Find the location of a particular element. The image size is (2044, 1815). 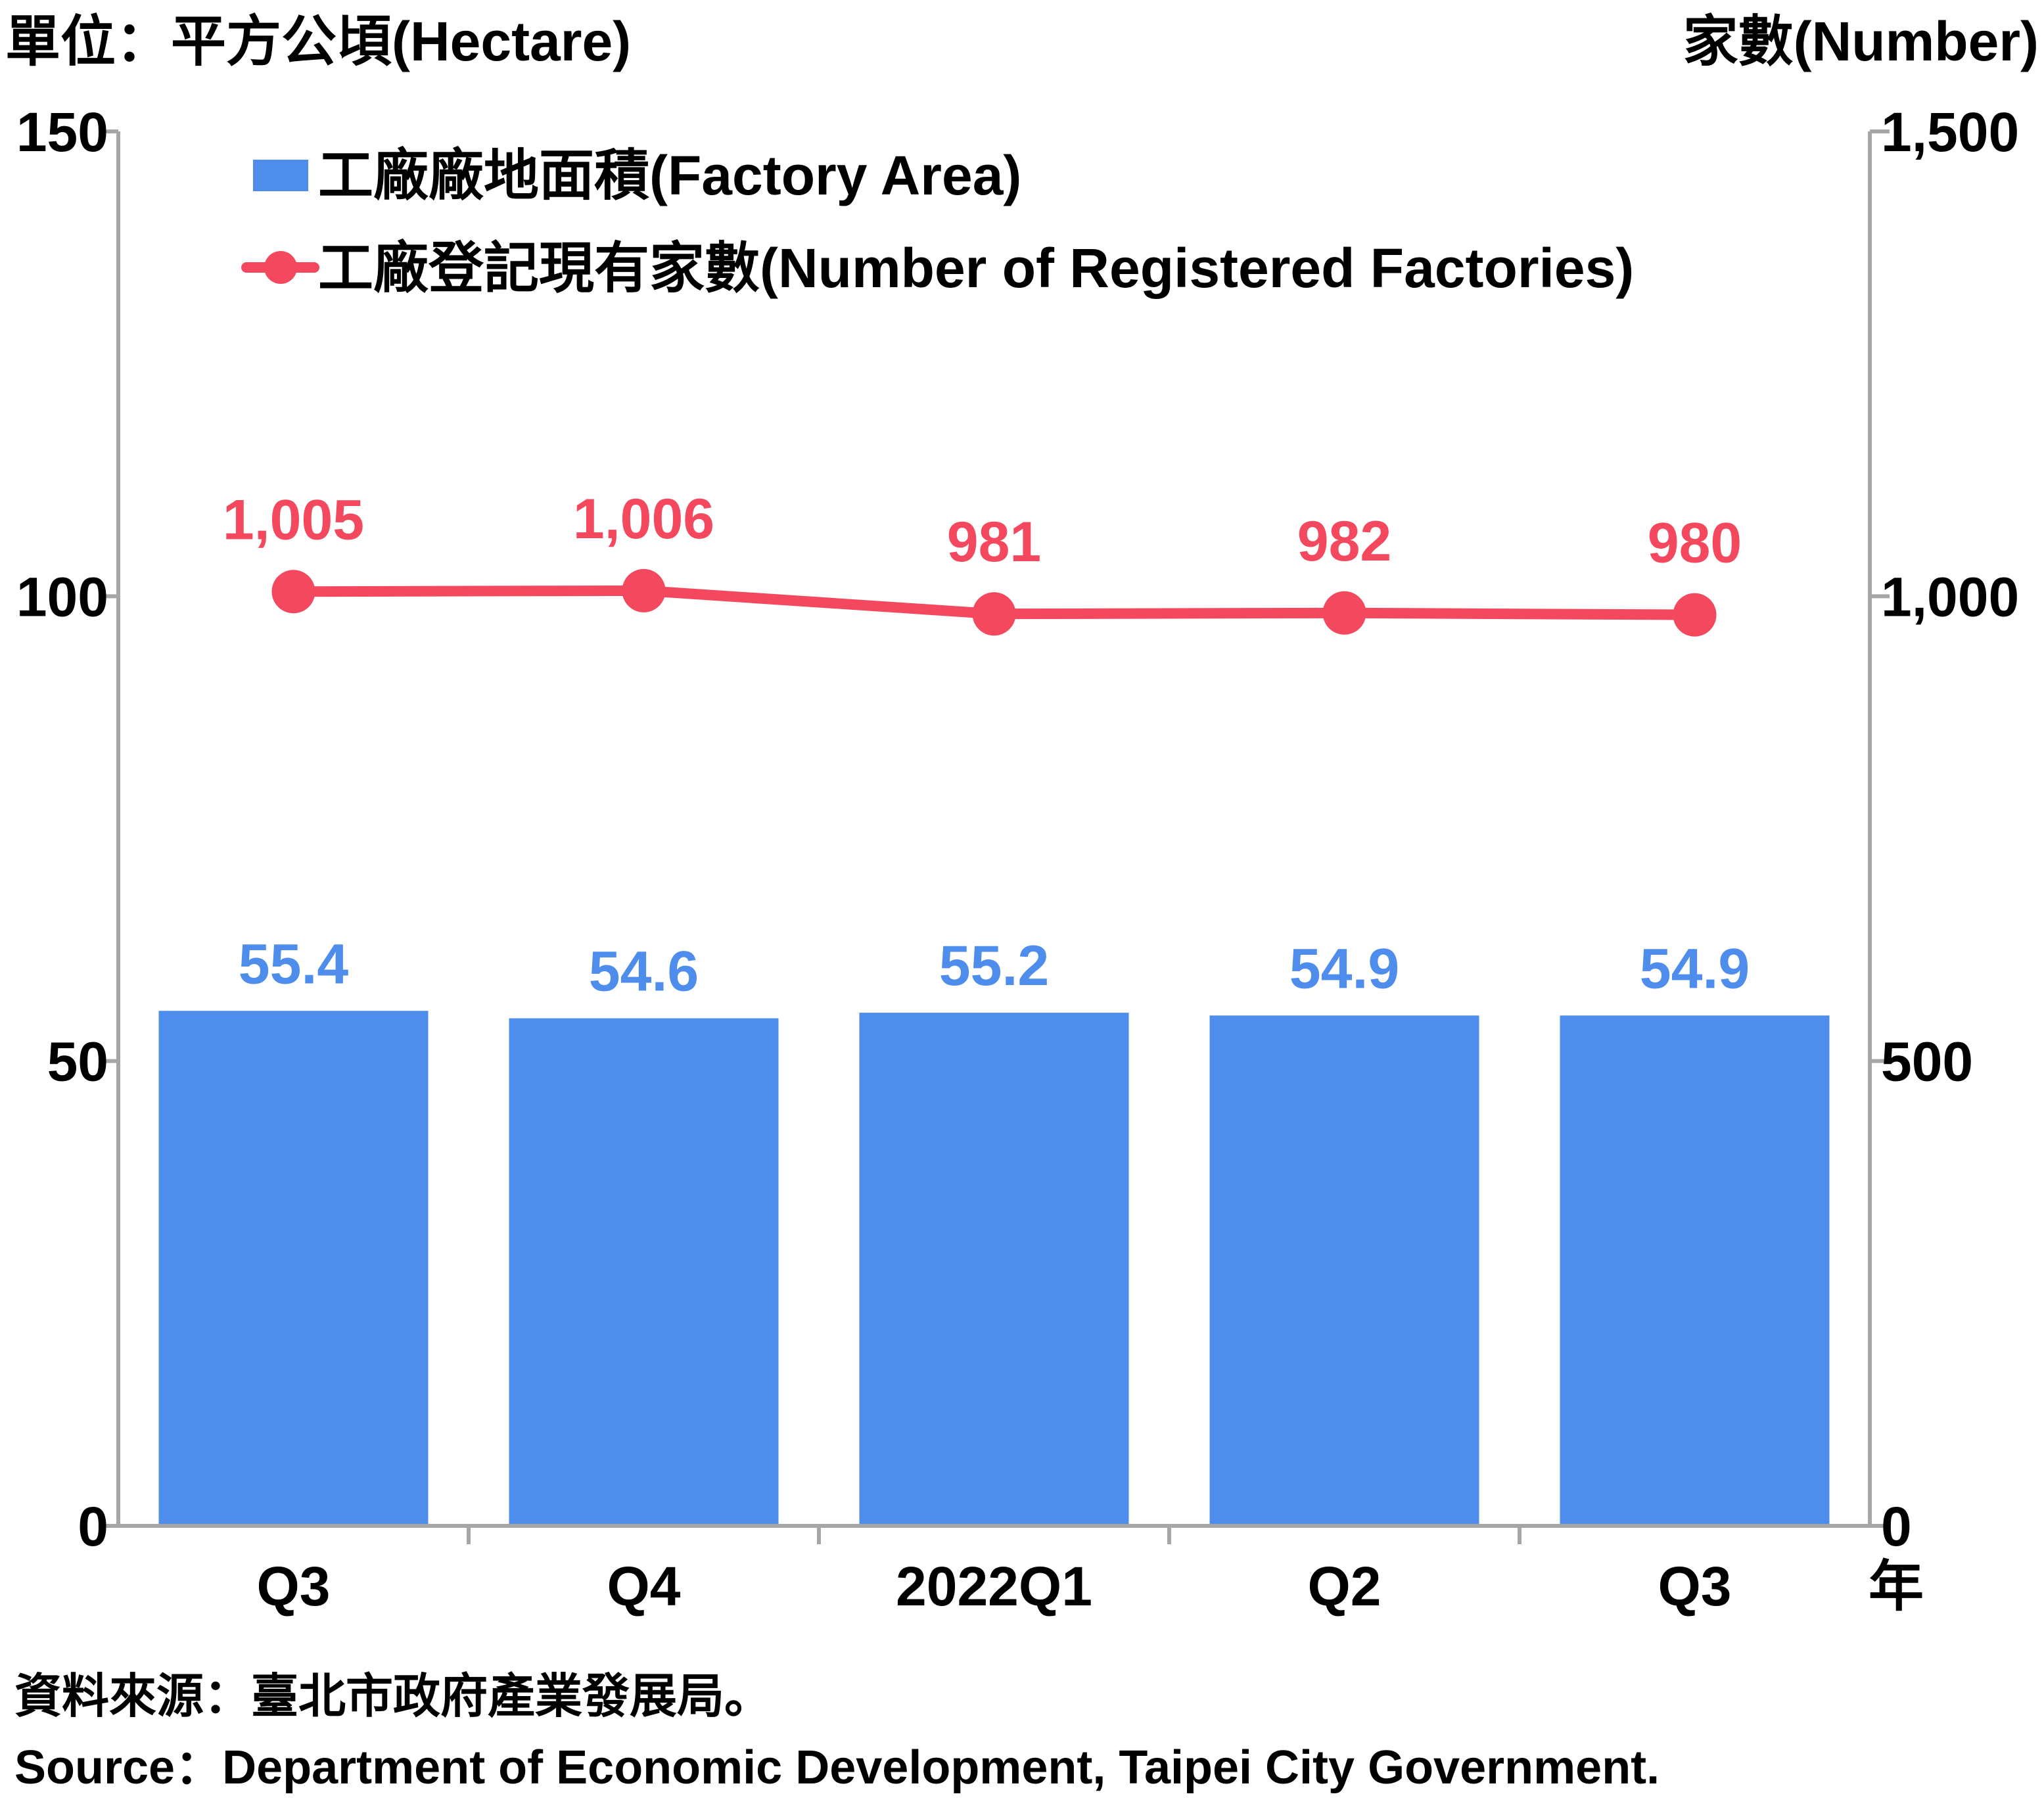

x-axis-ticks is located at coordinates (994, 1535).